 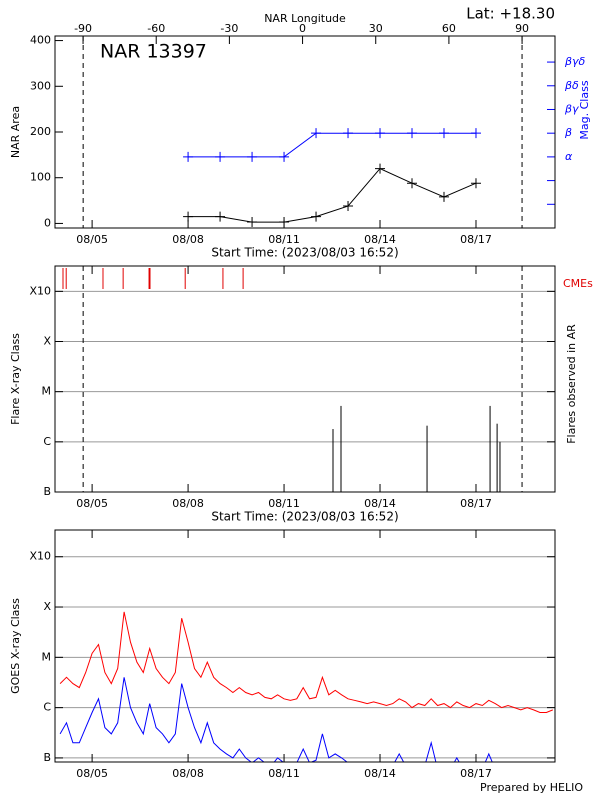 What do you see at coordinates (571, 108) in the screenshot?
I see `y2-tick-label: βγ` at bounding box center [571, 108].